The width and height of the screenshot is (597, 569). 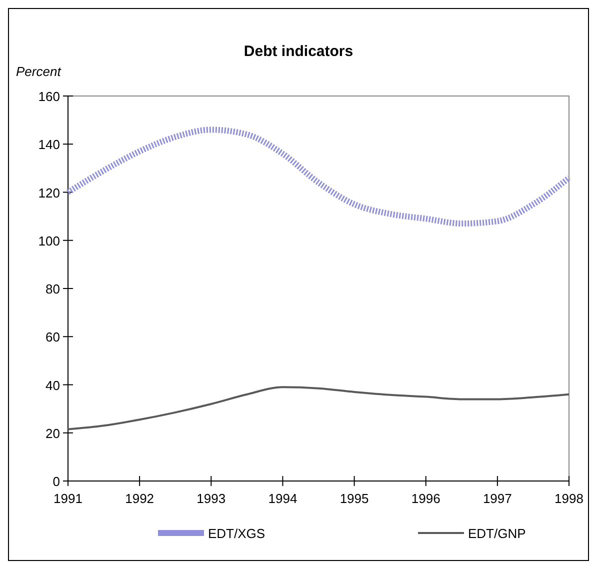 What do you see at coordinates (299, 51) in the screenshot?
I see `chart-title: Debt indicators` at bounding box center [299, 51].